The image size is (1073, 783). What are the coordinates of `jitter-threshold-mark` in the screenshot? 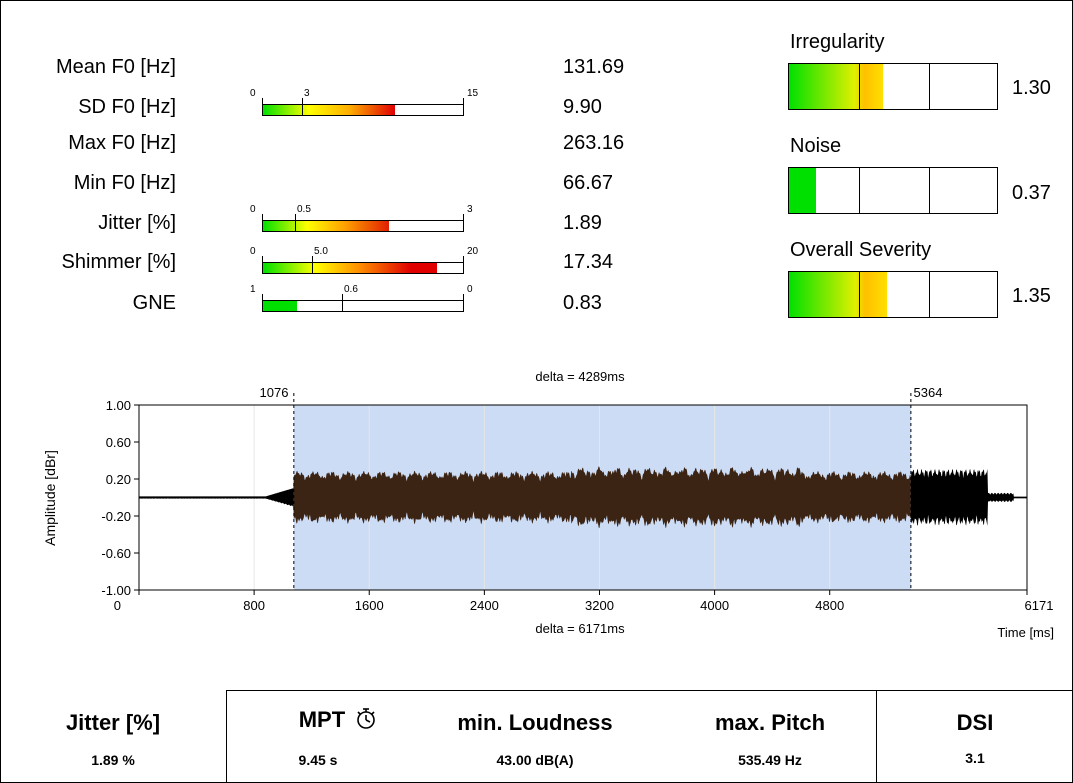 It's located at (295, 222).